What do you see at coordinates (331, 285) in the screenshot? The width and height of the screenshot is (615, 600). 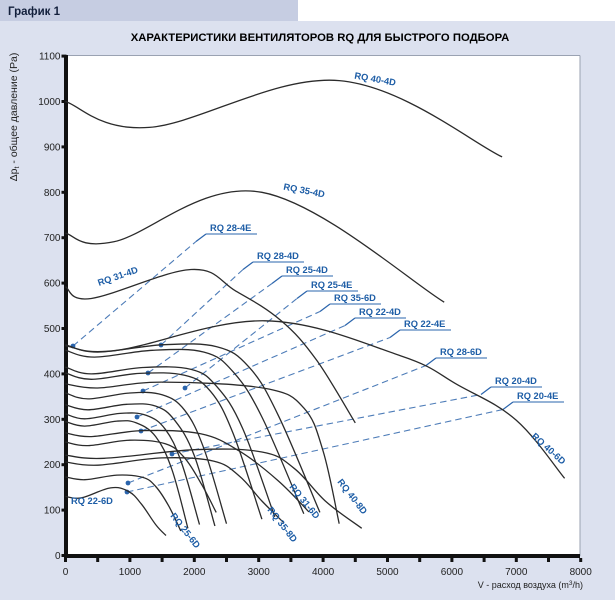 I see `svg-text: RQ 25-4E` at bounding box center [331, 285].